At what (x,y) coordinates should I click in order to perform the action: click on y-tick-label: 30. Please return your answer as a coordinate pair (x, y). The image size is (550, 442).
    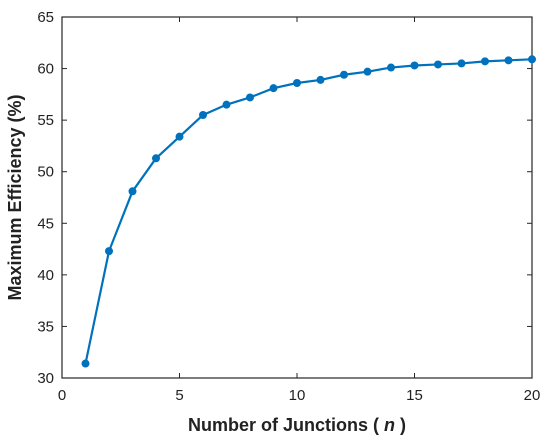
    Looking at the image, I should click on (45, 378).